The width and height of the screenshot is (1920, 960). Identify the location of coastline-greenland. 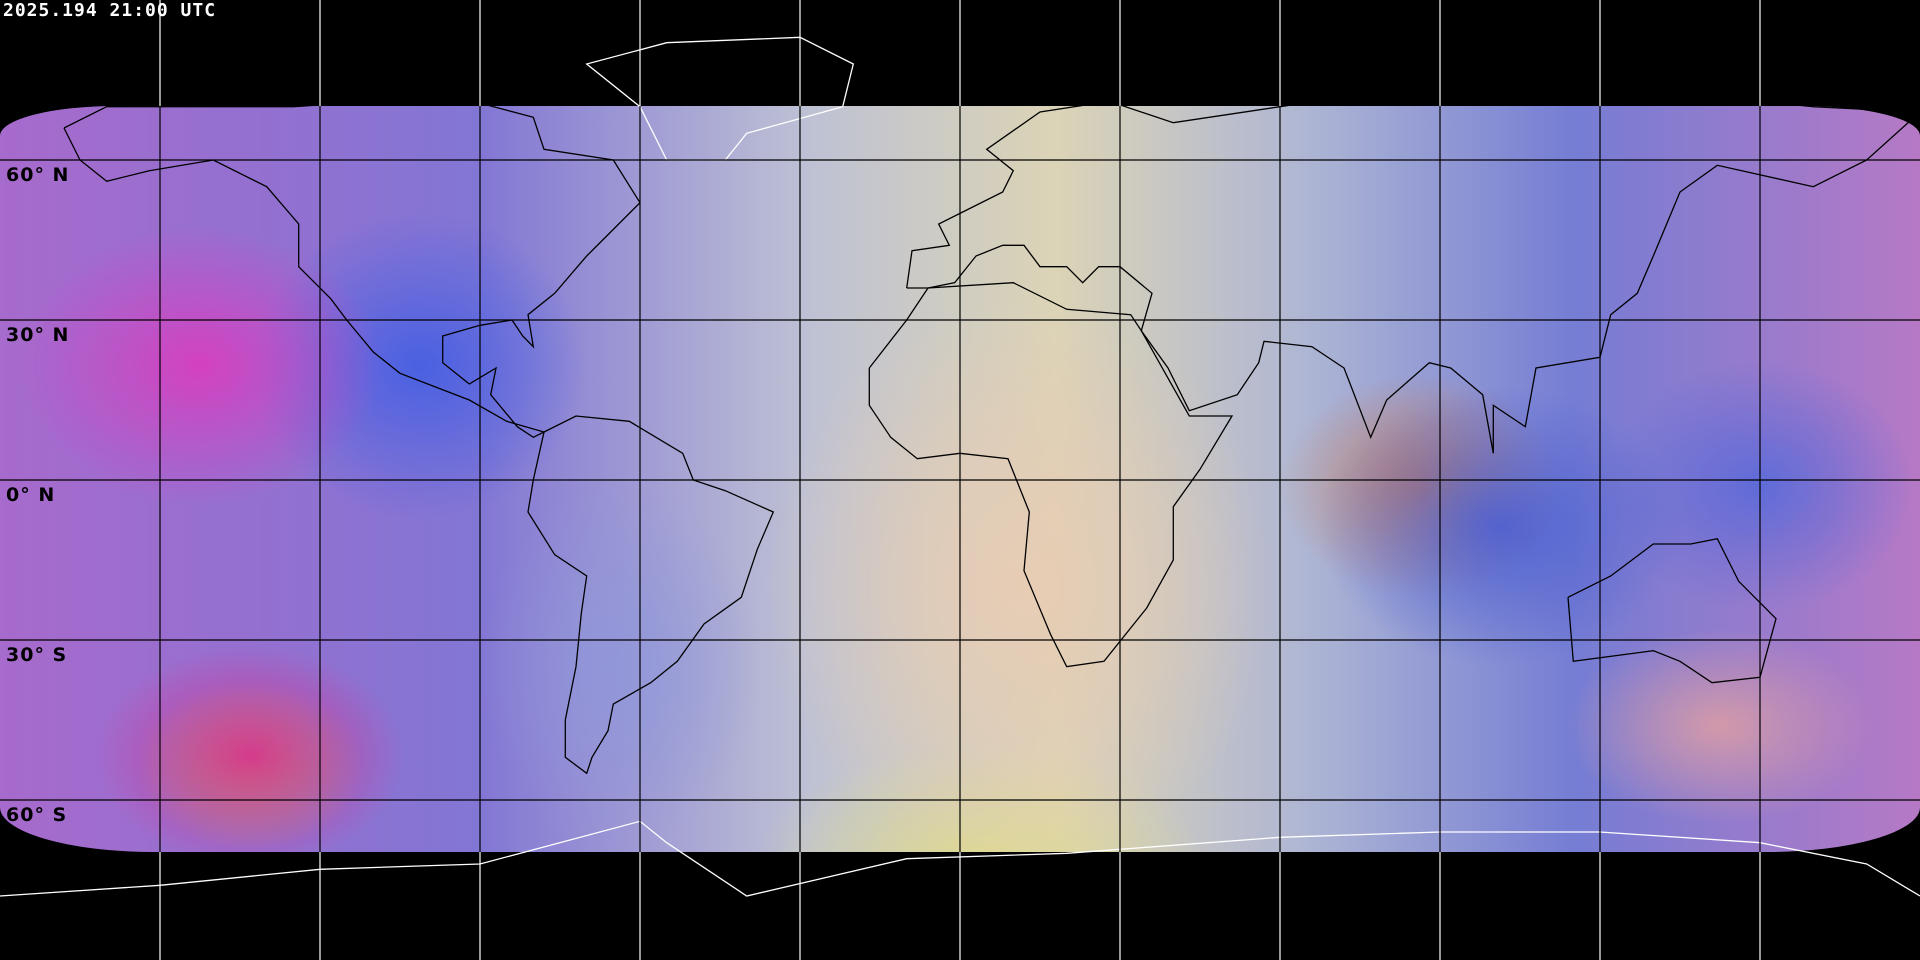
(720, 98).